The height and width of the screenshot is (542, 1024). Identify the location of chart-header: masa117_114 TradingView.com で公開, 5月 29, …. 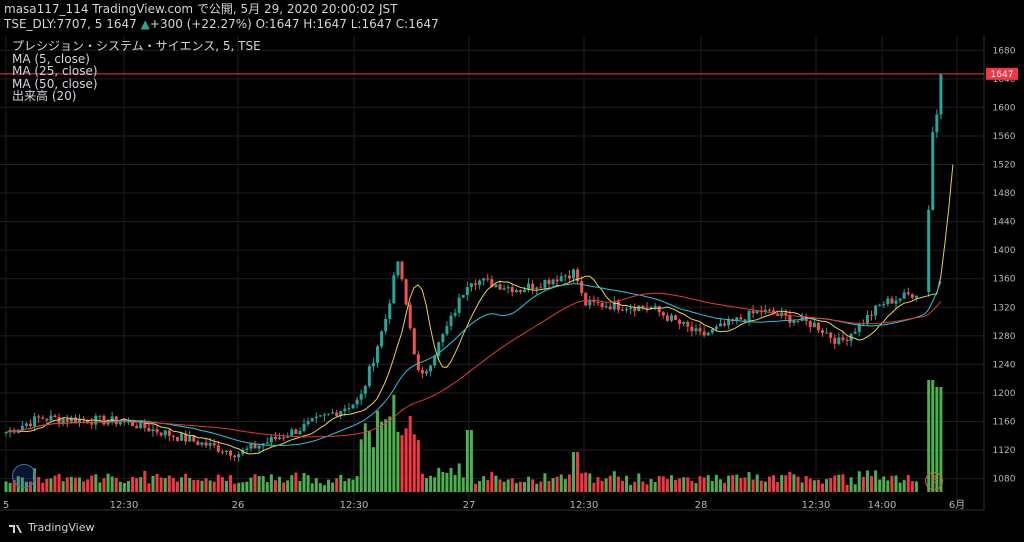
(221, 17).